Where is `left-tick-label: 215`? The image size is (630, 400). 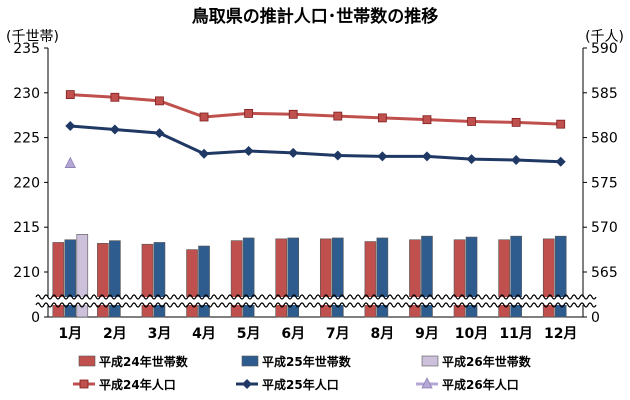 left-tick-label: 215 is located at coordinates (26, 228).